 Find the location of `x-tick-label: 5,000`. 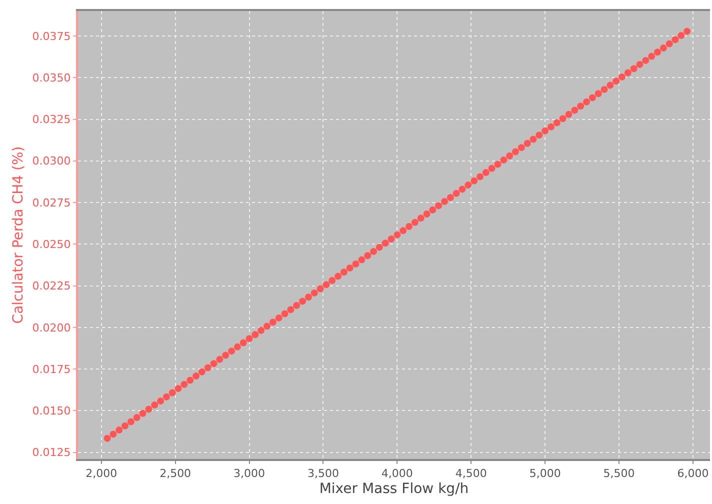

x-tick-label: 5,000 is located at coordinates (545, 473).